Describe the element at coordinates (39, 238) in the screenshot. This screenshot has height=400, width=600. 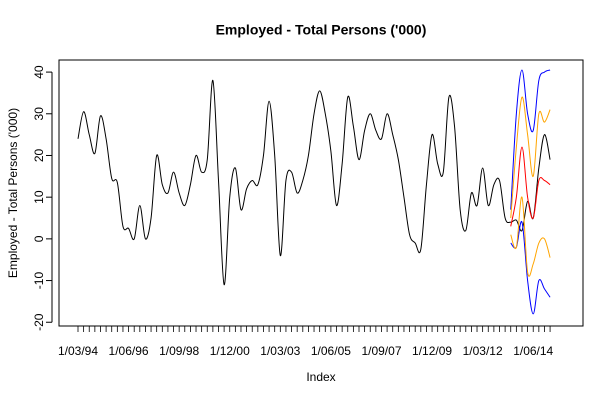
I see `y-tick-label: 0` at that location.